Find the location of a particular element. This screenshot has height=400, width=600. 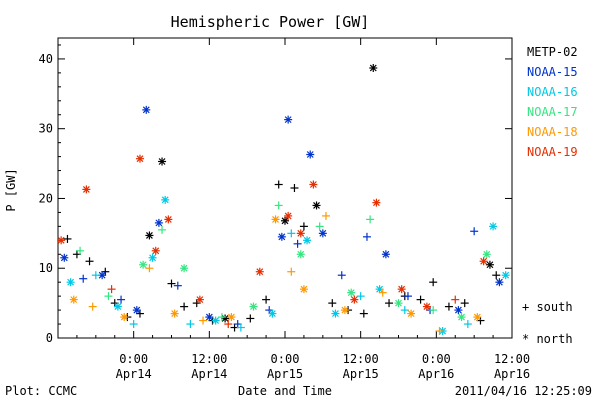

x-axis-label: Date and Time is located at coordinates (285, 391).